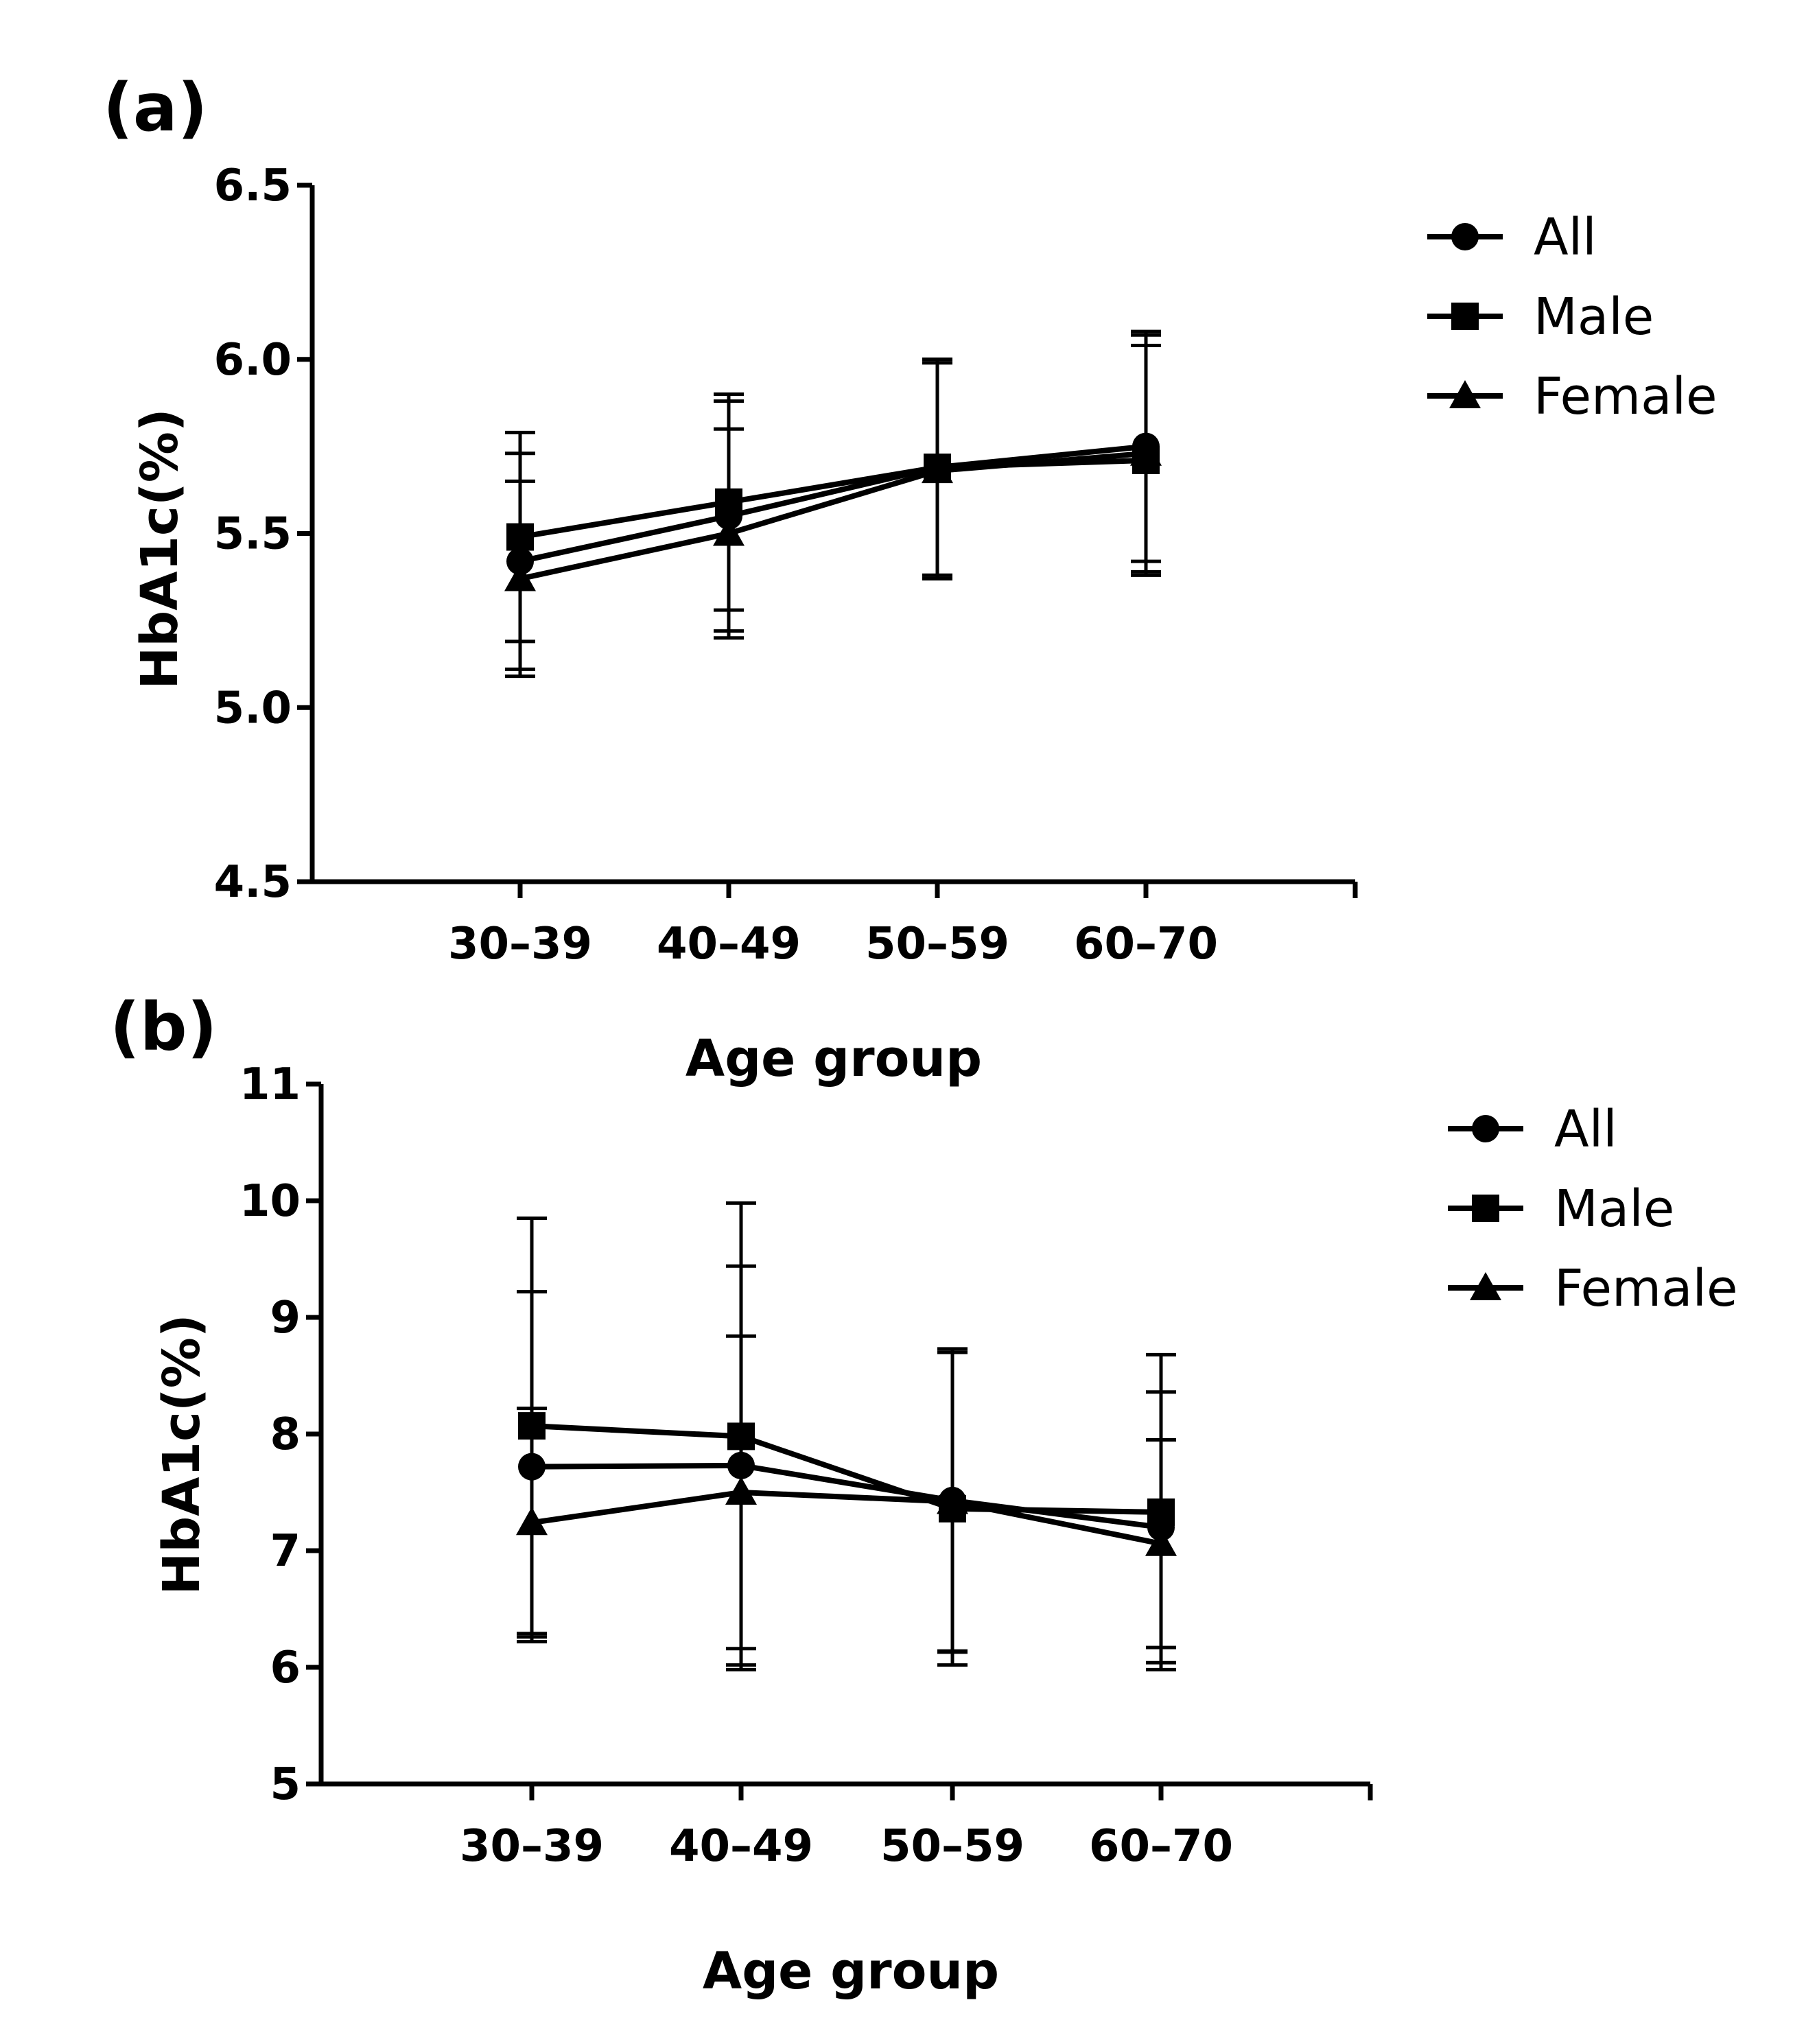 The width and height of the screenshot is (1793, 2044). What do you see at coordinates (1485, 1128) in the screenshot?
I see `panel-b-legend-marker-all` at bounding box center [1485, 1128].